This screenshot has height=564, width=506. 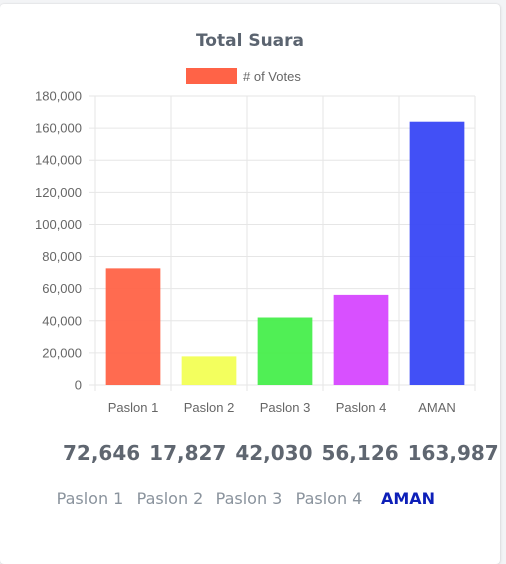 I want to click on y-tick-label: 140,000, so click(x=58, y=160).